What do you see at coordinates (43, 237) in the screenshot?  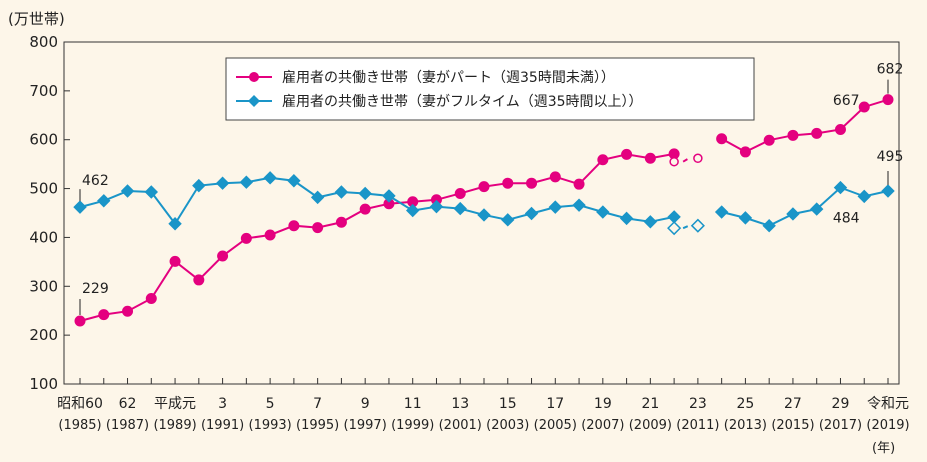 I see `y-tick-label: 400` at bounding box center [43, 237].